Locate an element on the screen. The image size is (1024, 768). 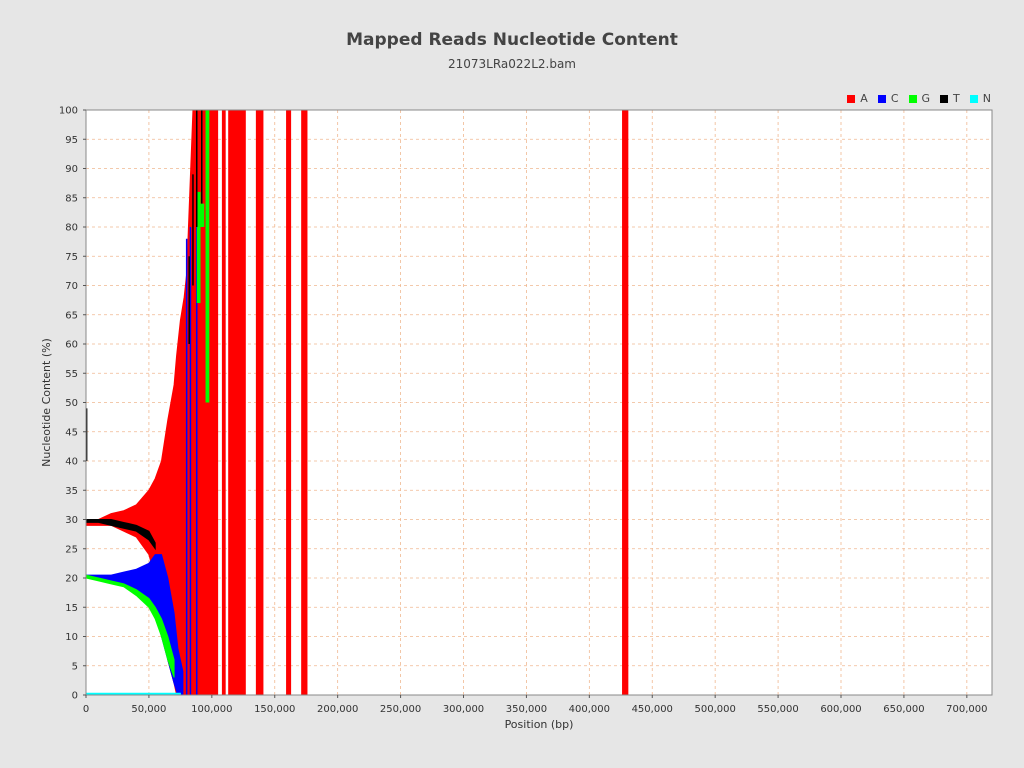
y-tick-label: 70 is located at coordinates (71, 286).